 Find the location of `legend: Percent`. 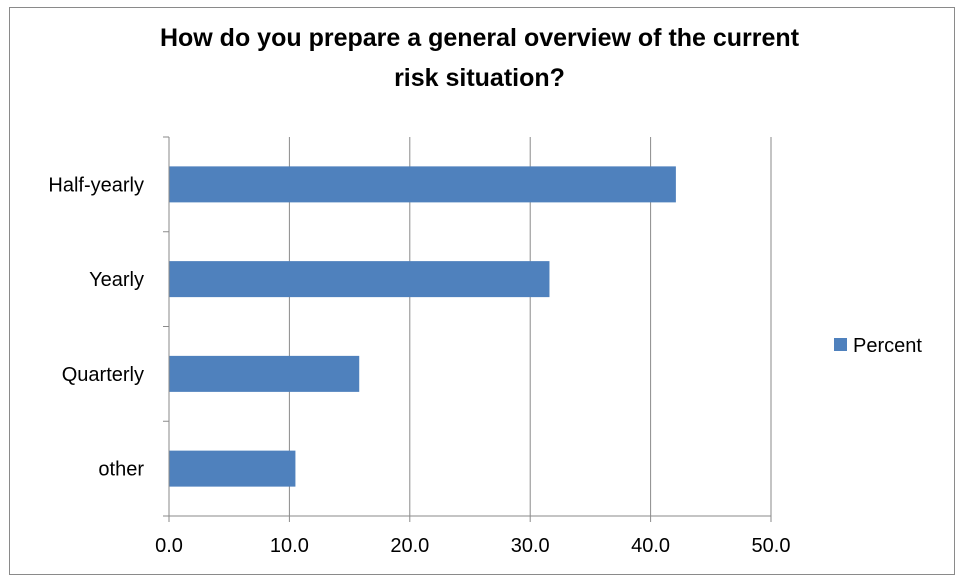

legend: Percent is located at coordinates (878, 346).